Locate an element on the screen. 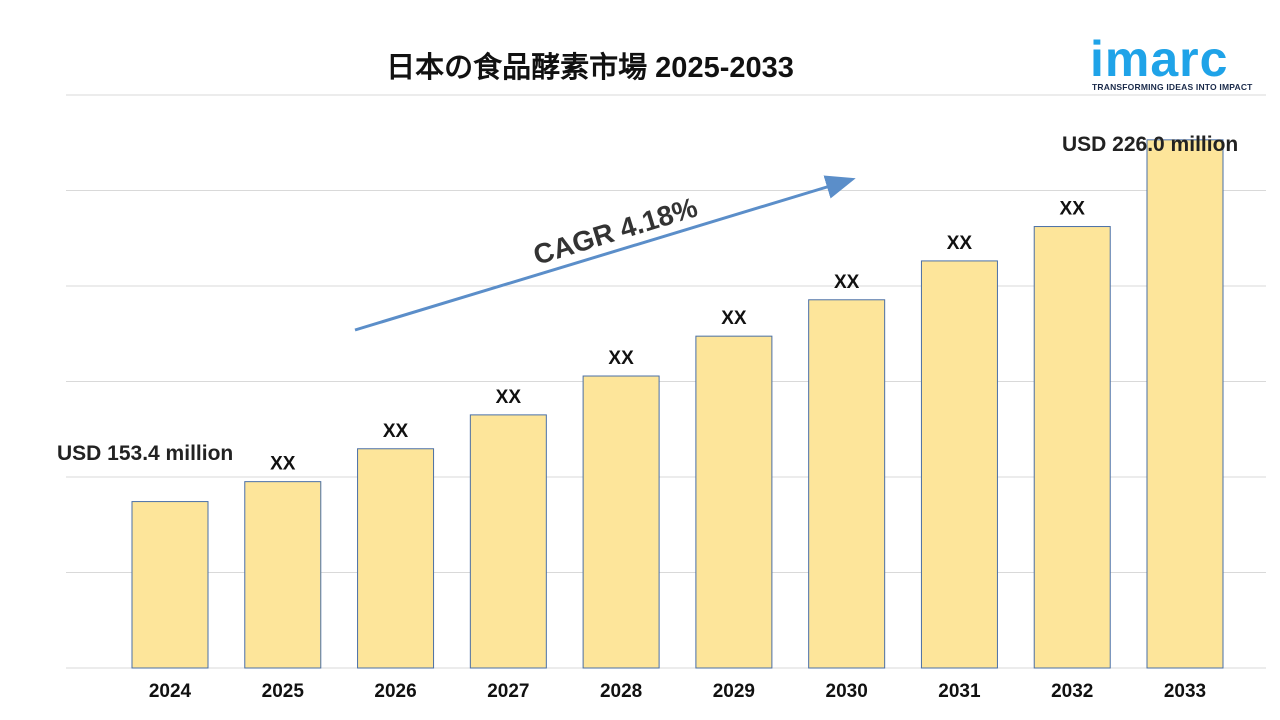 Image resolution: width=1280 pixels, height=720 pixels. bar-2030 is located at coordinates (847, 484).